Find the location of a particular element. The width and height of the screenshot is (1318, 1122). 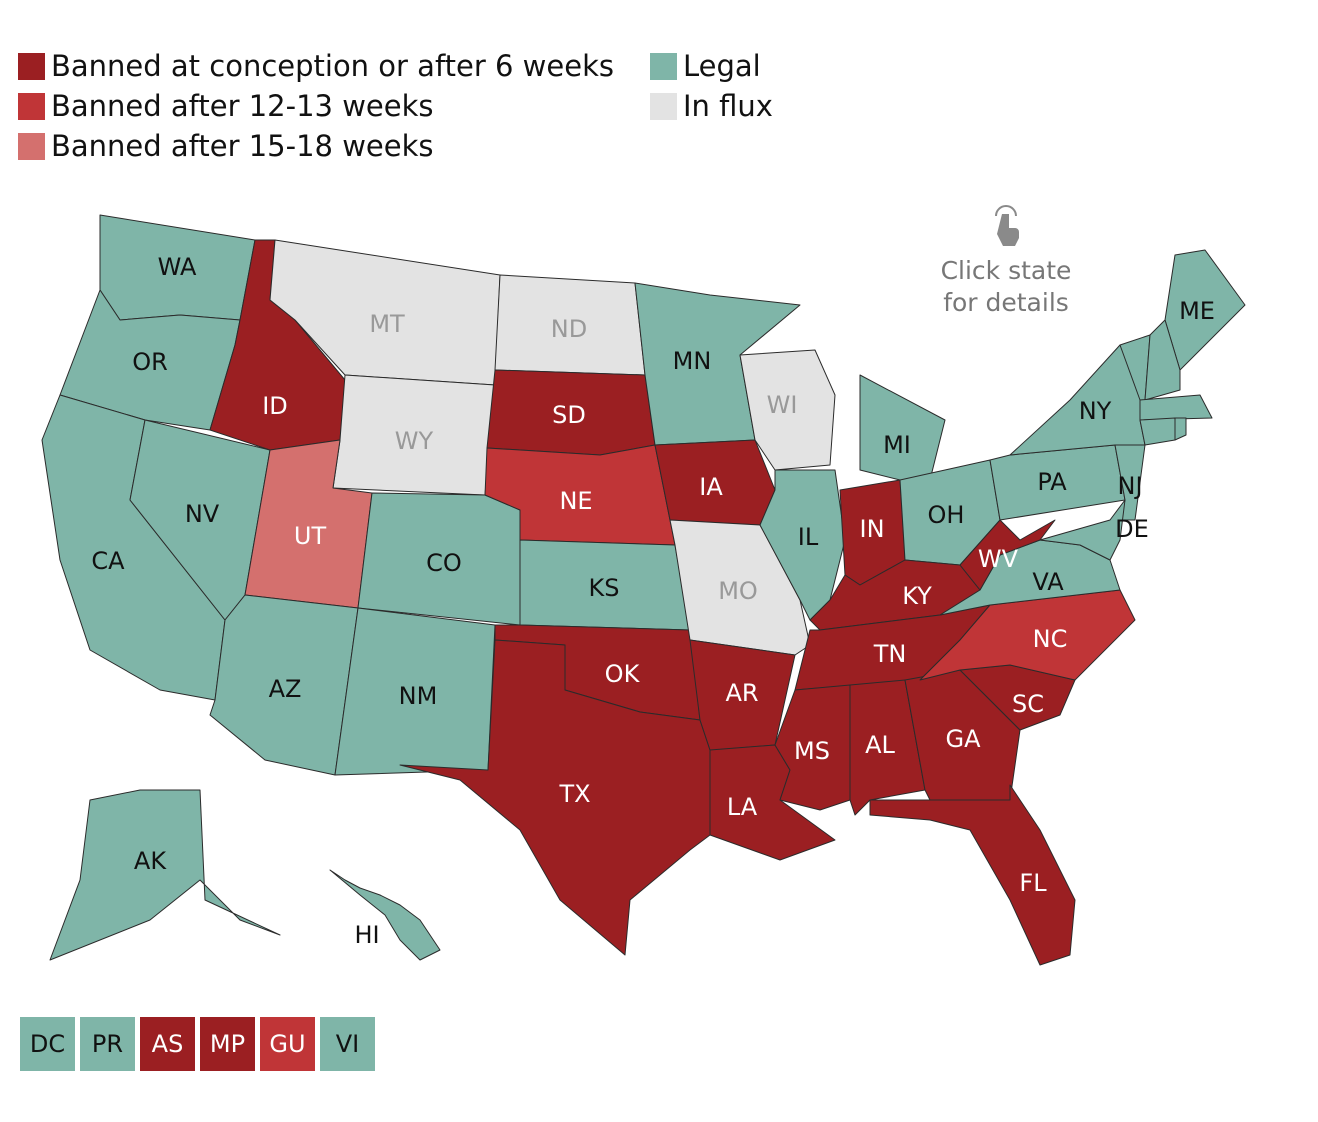

state-label: NM is located at coordinates (418, 696).